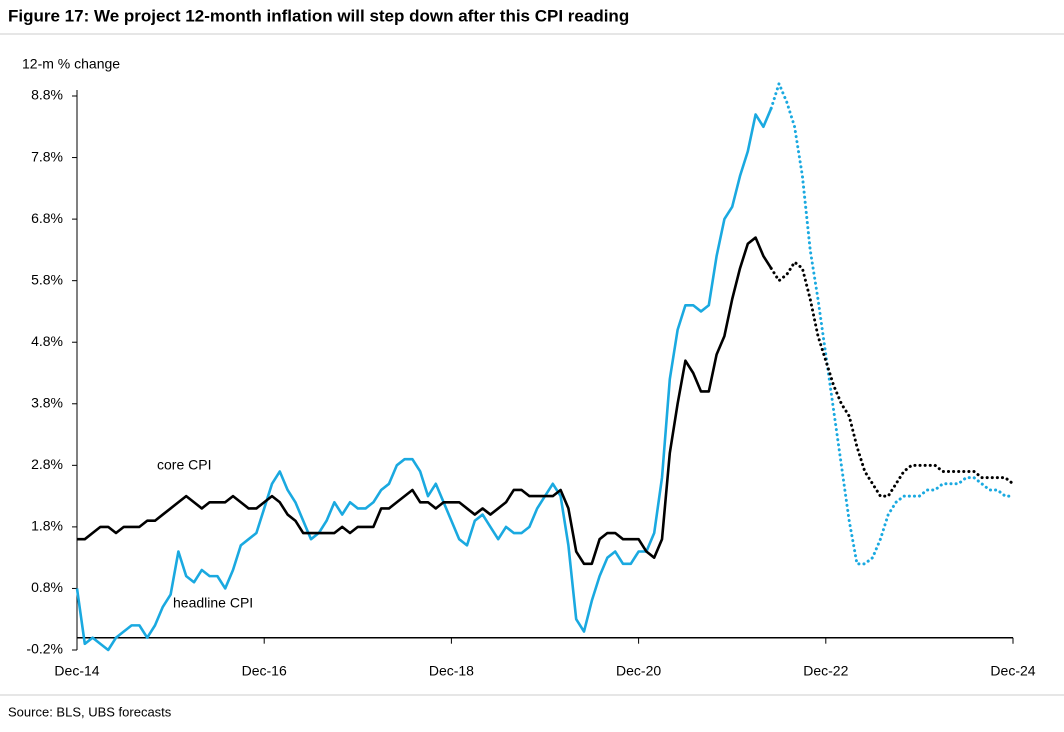  Describe the element at coordinates (90, 711) in the screenshot. I see `source: Source: BLS, UBS forecasts` at that location.